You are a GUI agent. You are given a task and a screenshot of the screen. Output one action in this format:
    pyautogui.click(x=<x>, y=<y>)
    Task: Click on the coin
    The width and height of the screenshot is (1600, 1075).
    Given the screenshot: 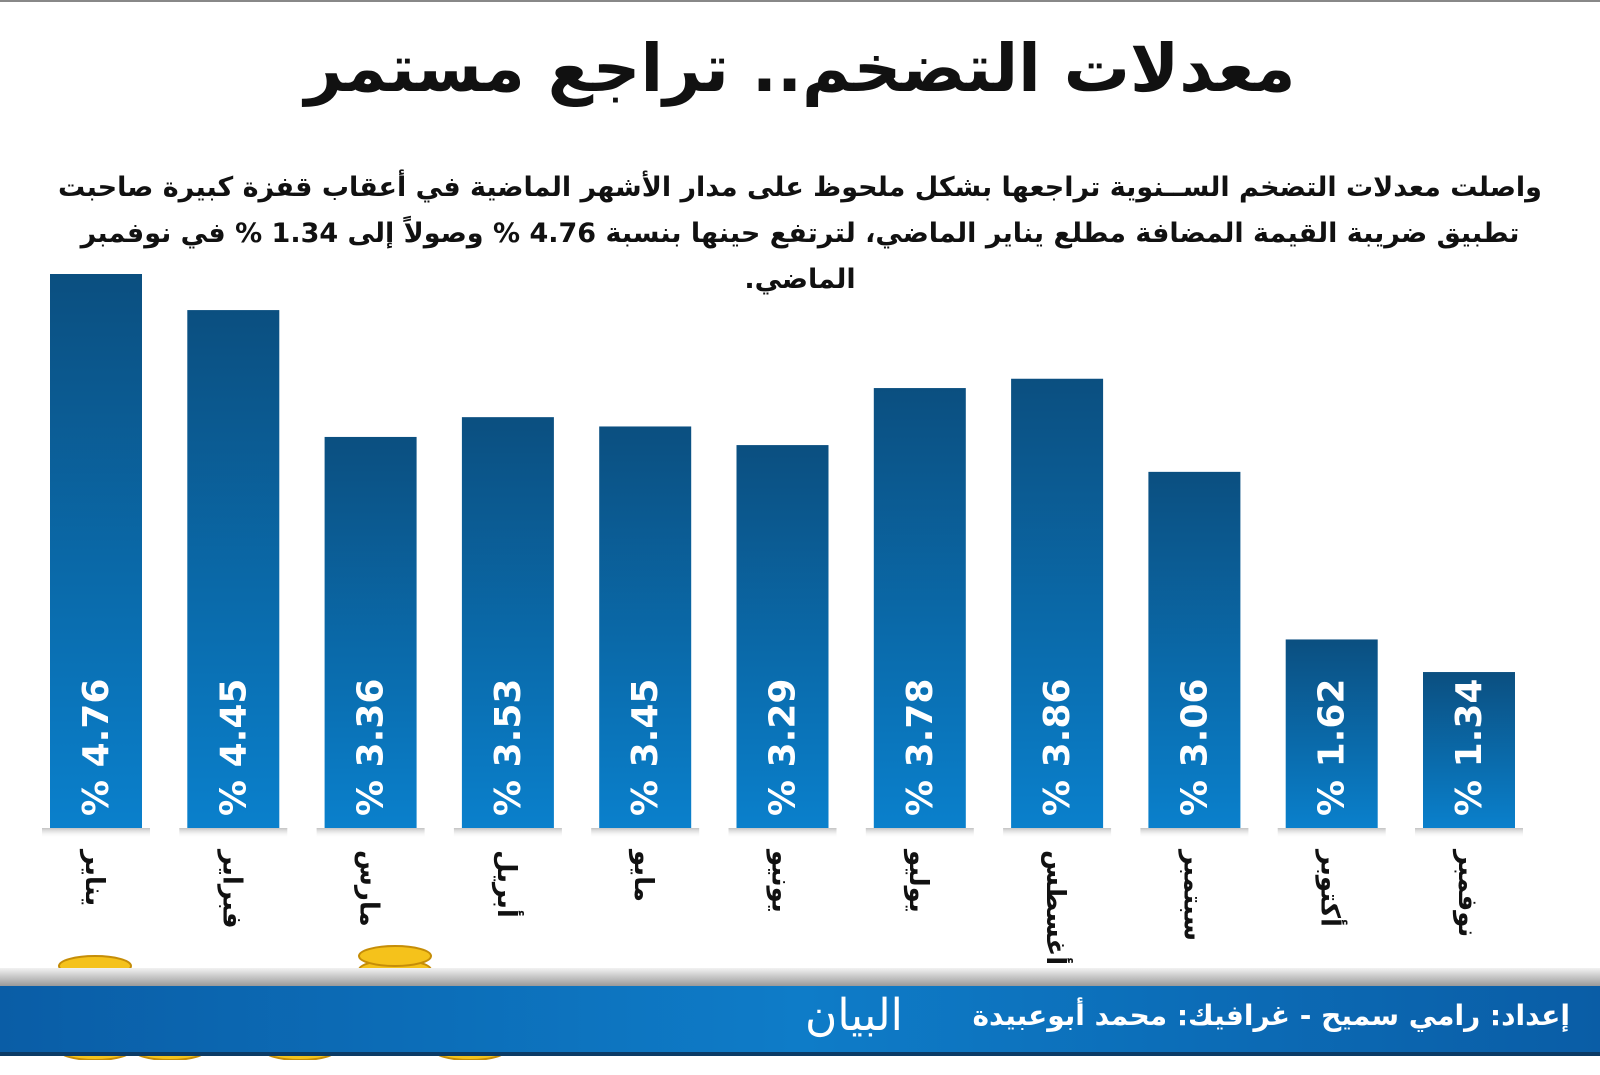 What is the action you would take?
    pyautogui.click(x=395, y=956)
    